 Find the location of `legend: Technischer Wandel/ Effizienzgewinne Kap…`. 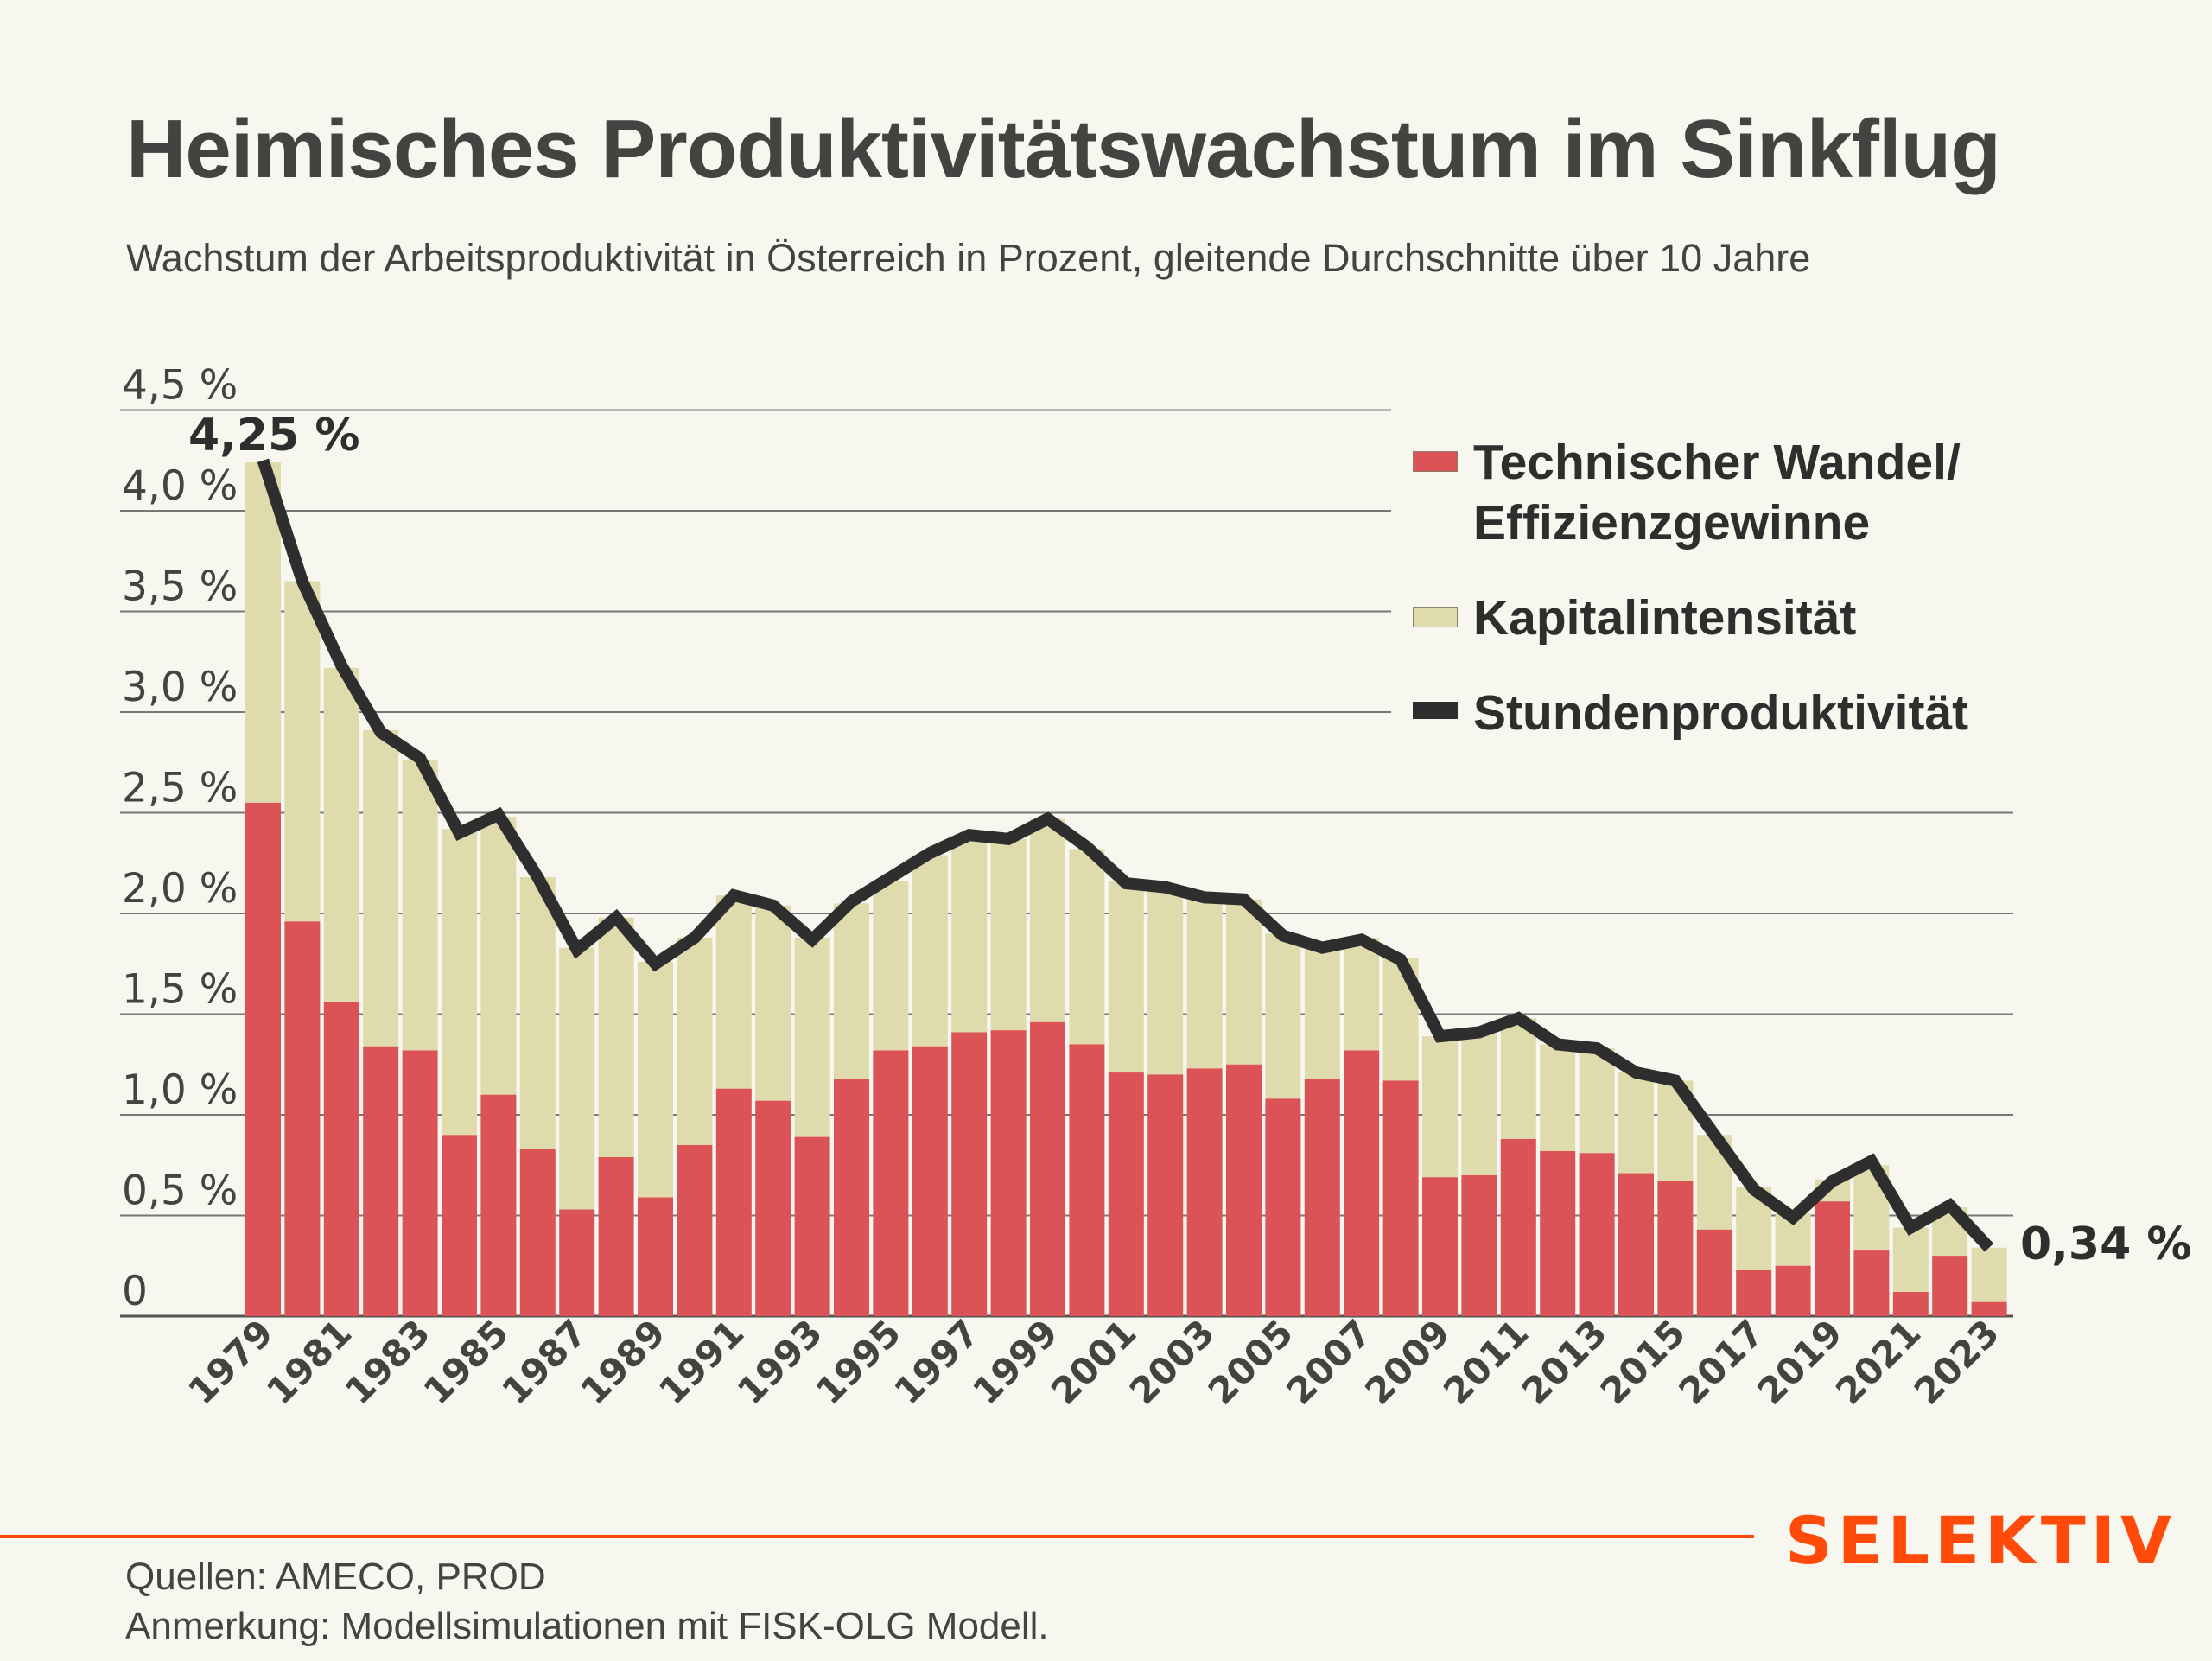

legend: Technischer Wandel/ Effizienzgewinne Kap… is located at coordinates (1690, 587).